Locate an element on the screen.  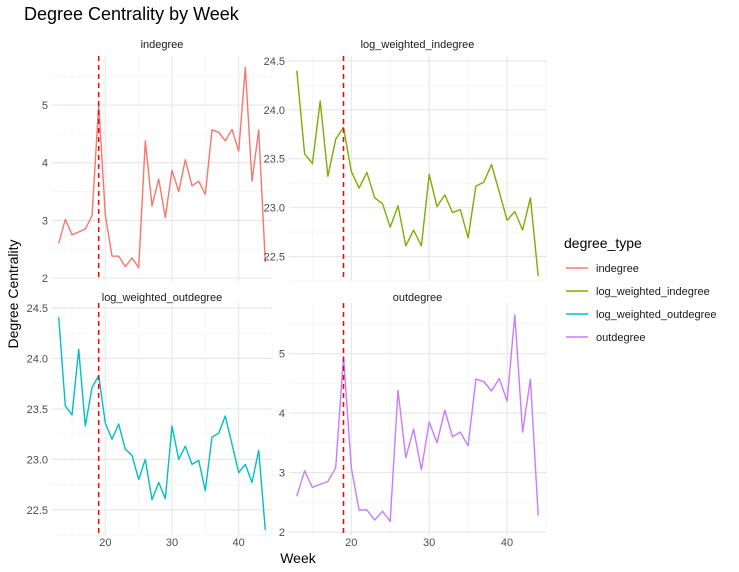
chart-title: Degree Centrality by Week is located at coordinates (132, 14).